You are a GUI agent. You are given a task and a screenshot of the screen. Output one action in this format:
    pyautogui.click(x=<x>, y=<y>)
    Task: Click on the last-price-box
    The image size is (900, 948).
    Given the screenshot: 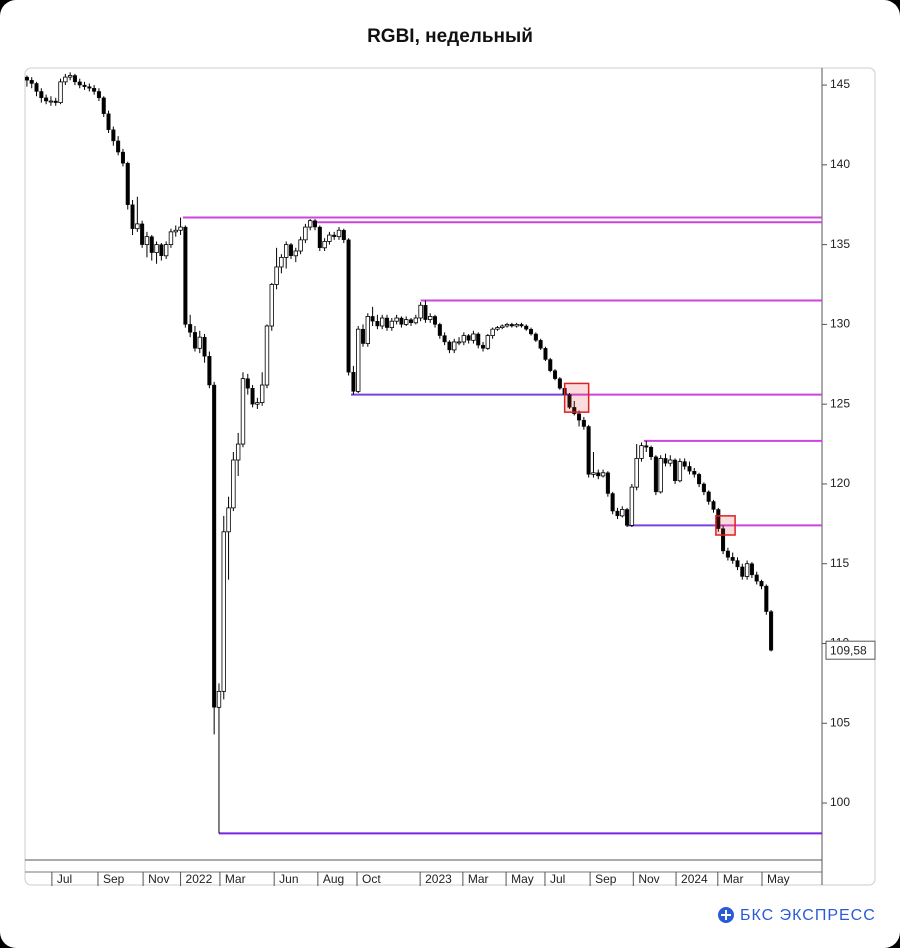 What is the action you would take?
    pyautogui.click(x=850, y=650)
    